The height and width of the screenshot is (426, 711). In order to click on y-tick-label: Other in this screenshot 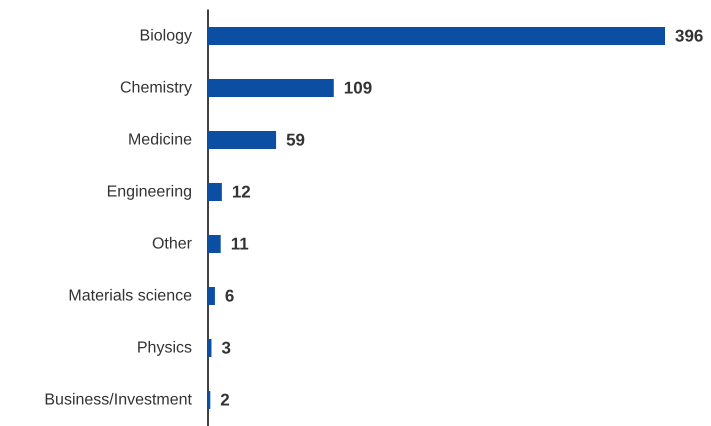, I will do `click(172, 244)`.